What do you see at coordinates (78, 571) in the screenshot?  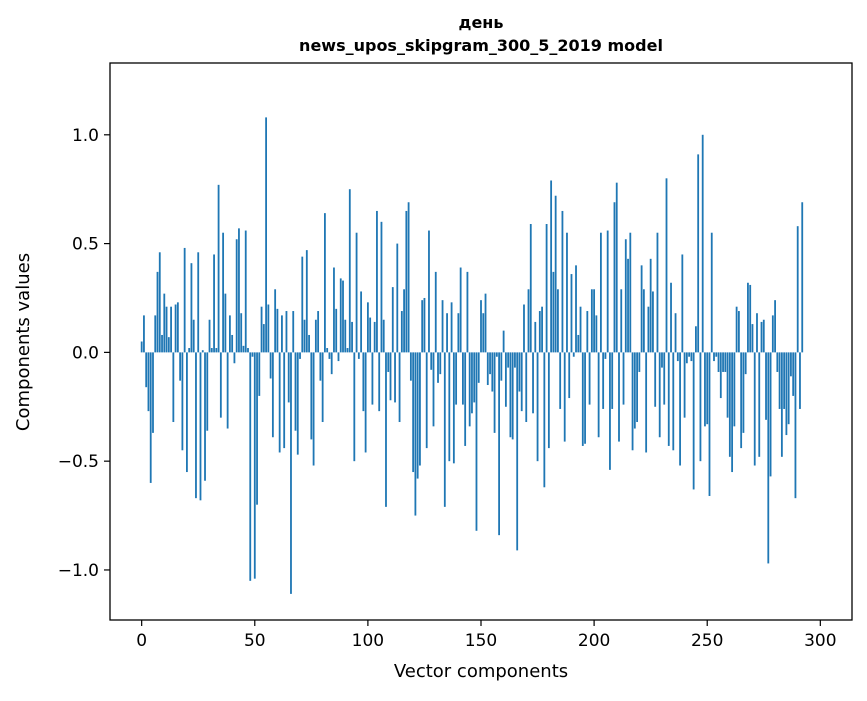 I see `y-tick-label: −1.0` at bounding box center [78, 571].